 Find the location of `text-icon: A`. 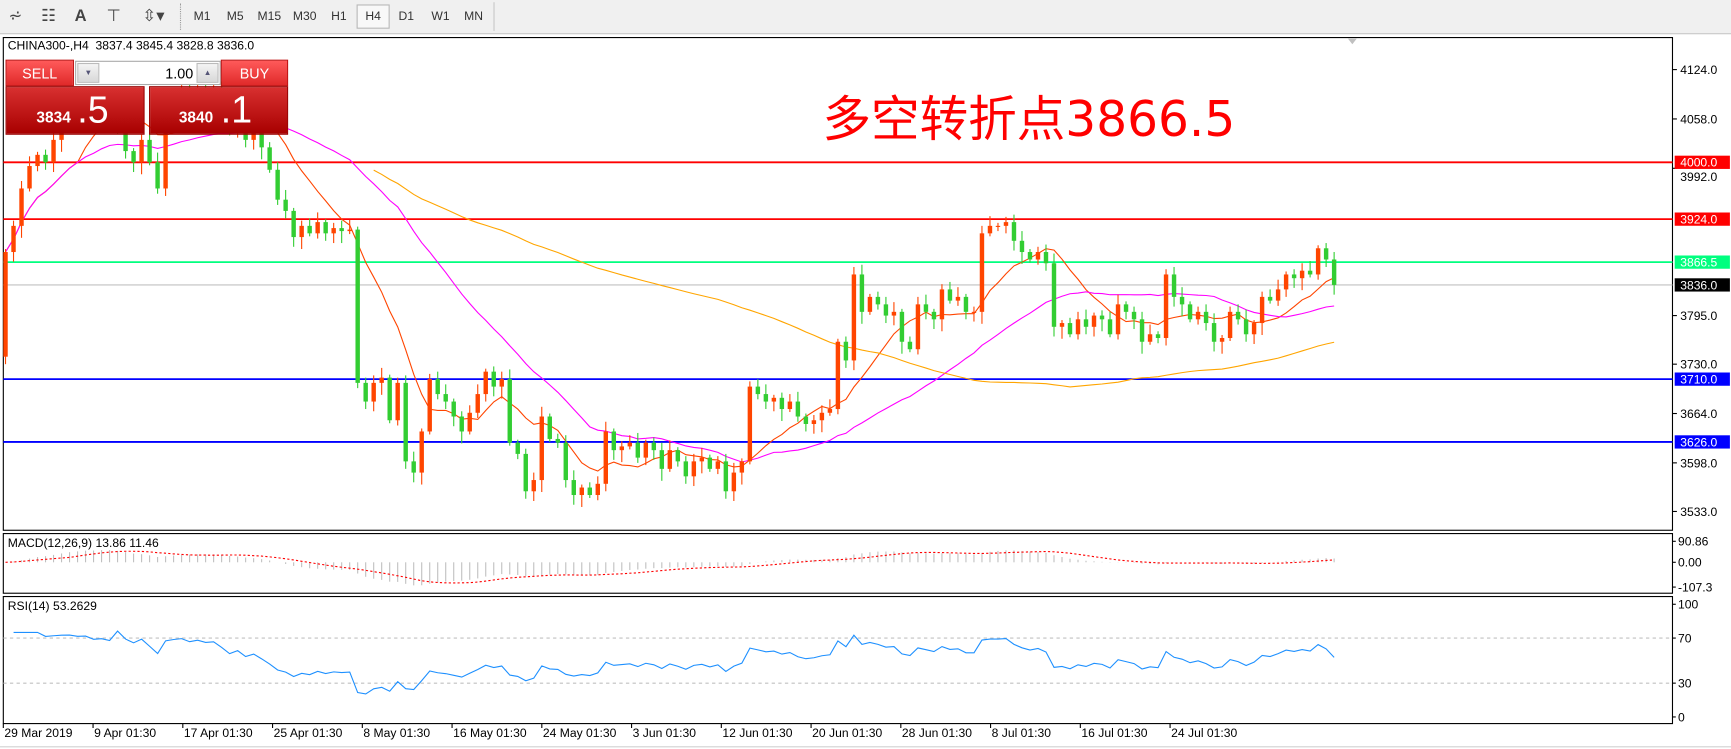

text-icon: A is located at coordinates (80, 16).